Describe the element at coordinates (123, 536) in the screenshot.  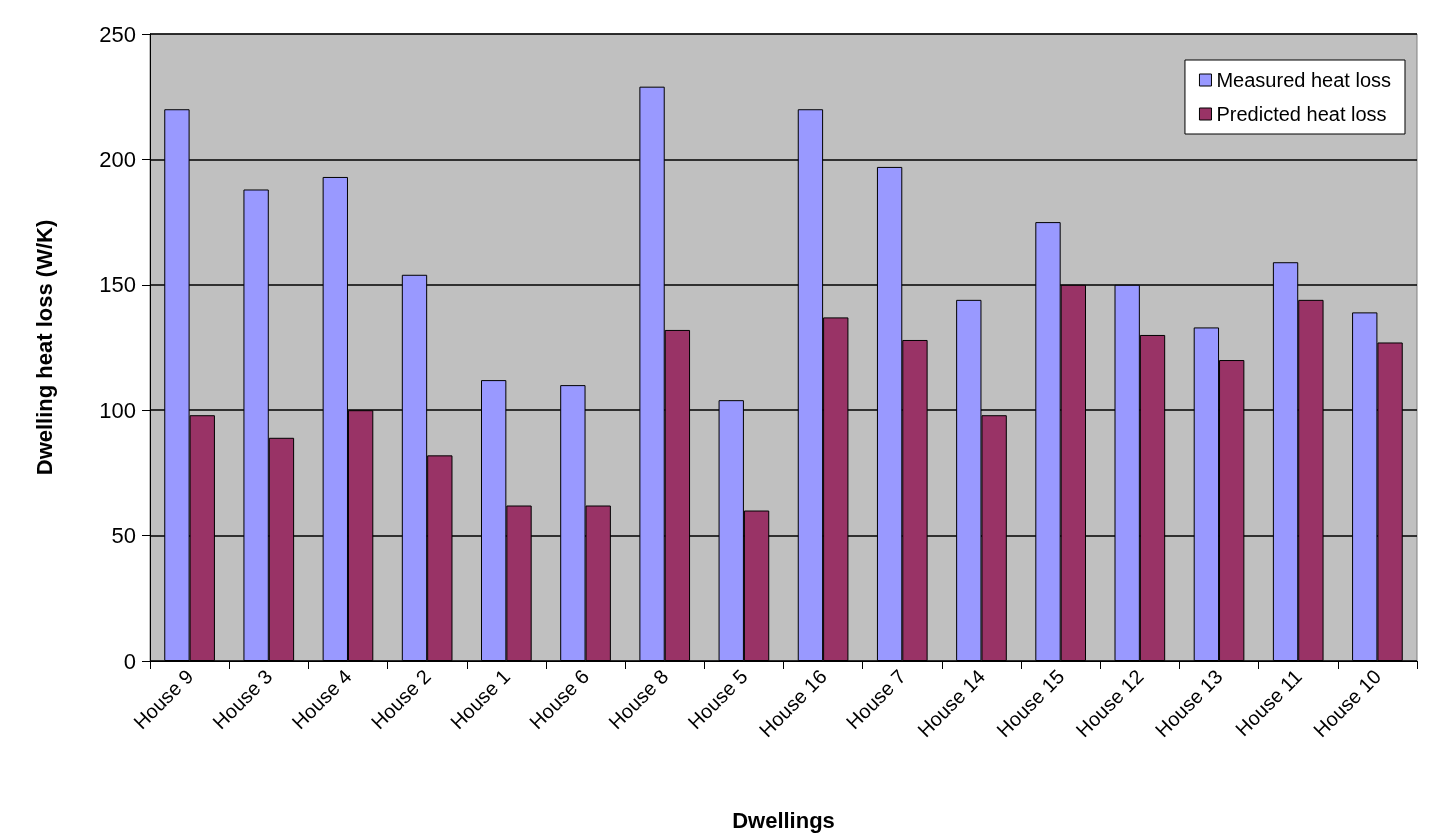
I see `y-tick-label: 50` at that location.